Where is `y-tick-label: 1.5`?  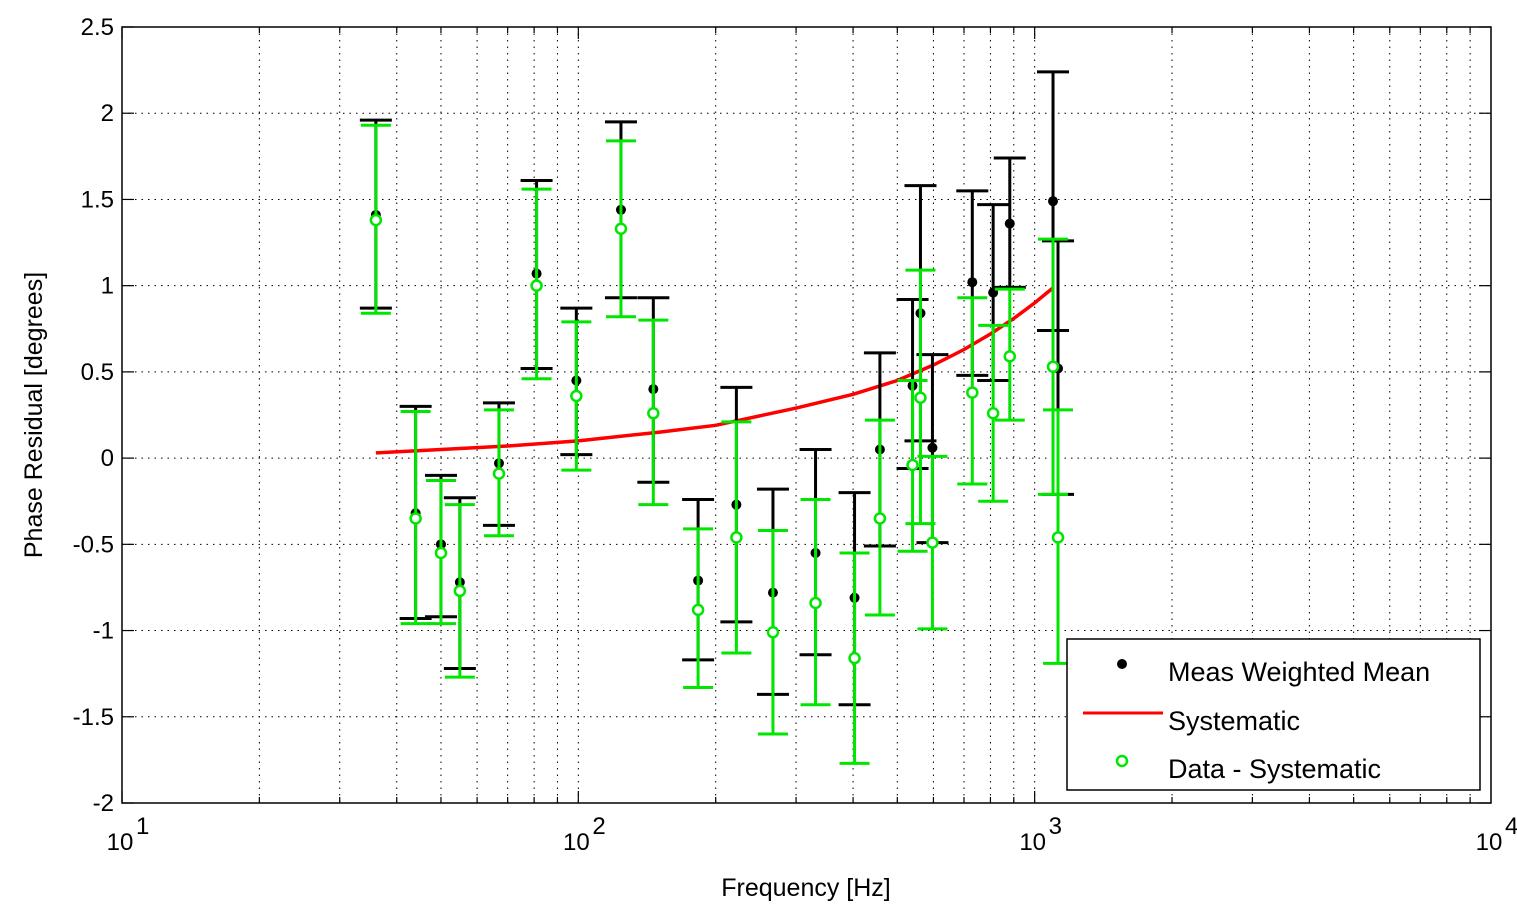
y-tick-label: 1.5 is located at coordinates (97, 199).